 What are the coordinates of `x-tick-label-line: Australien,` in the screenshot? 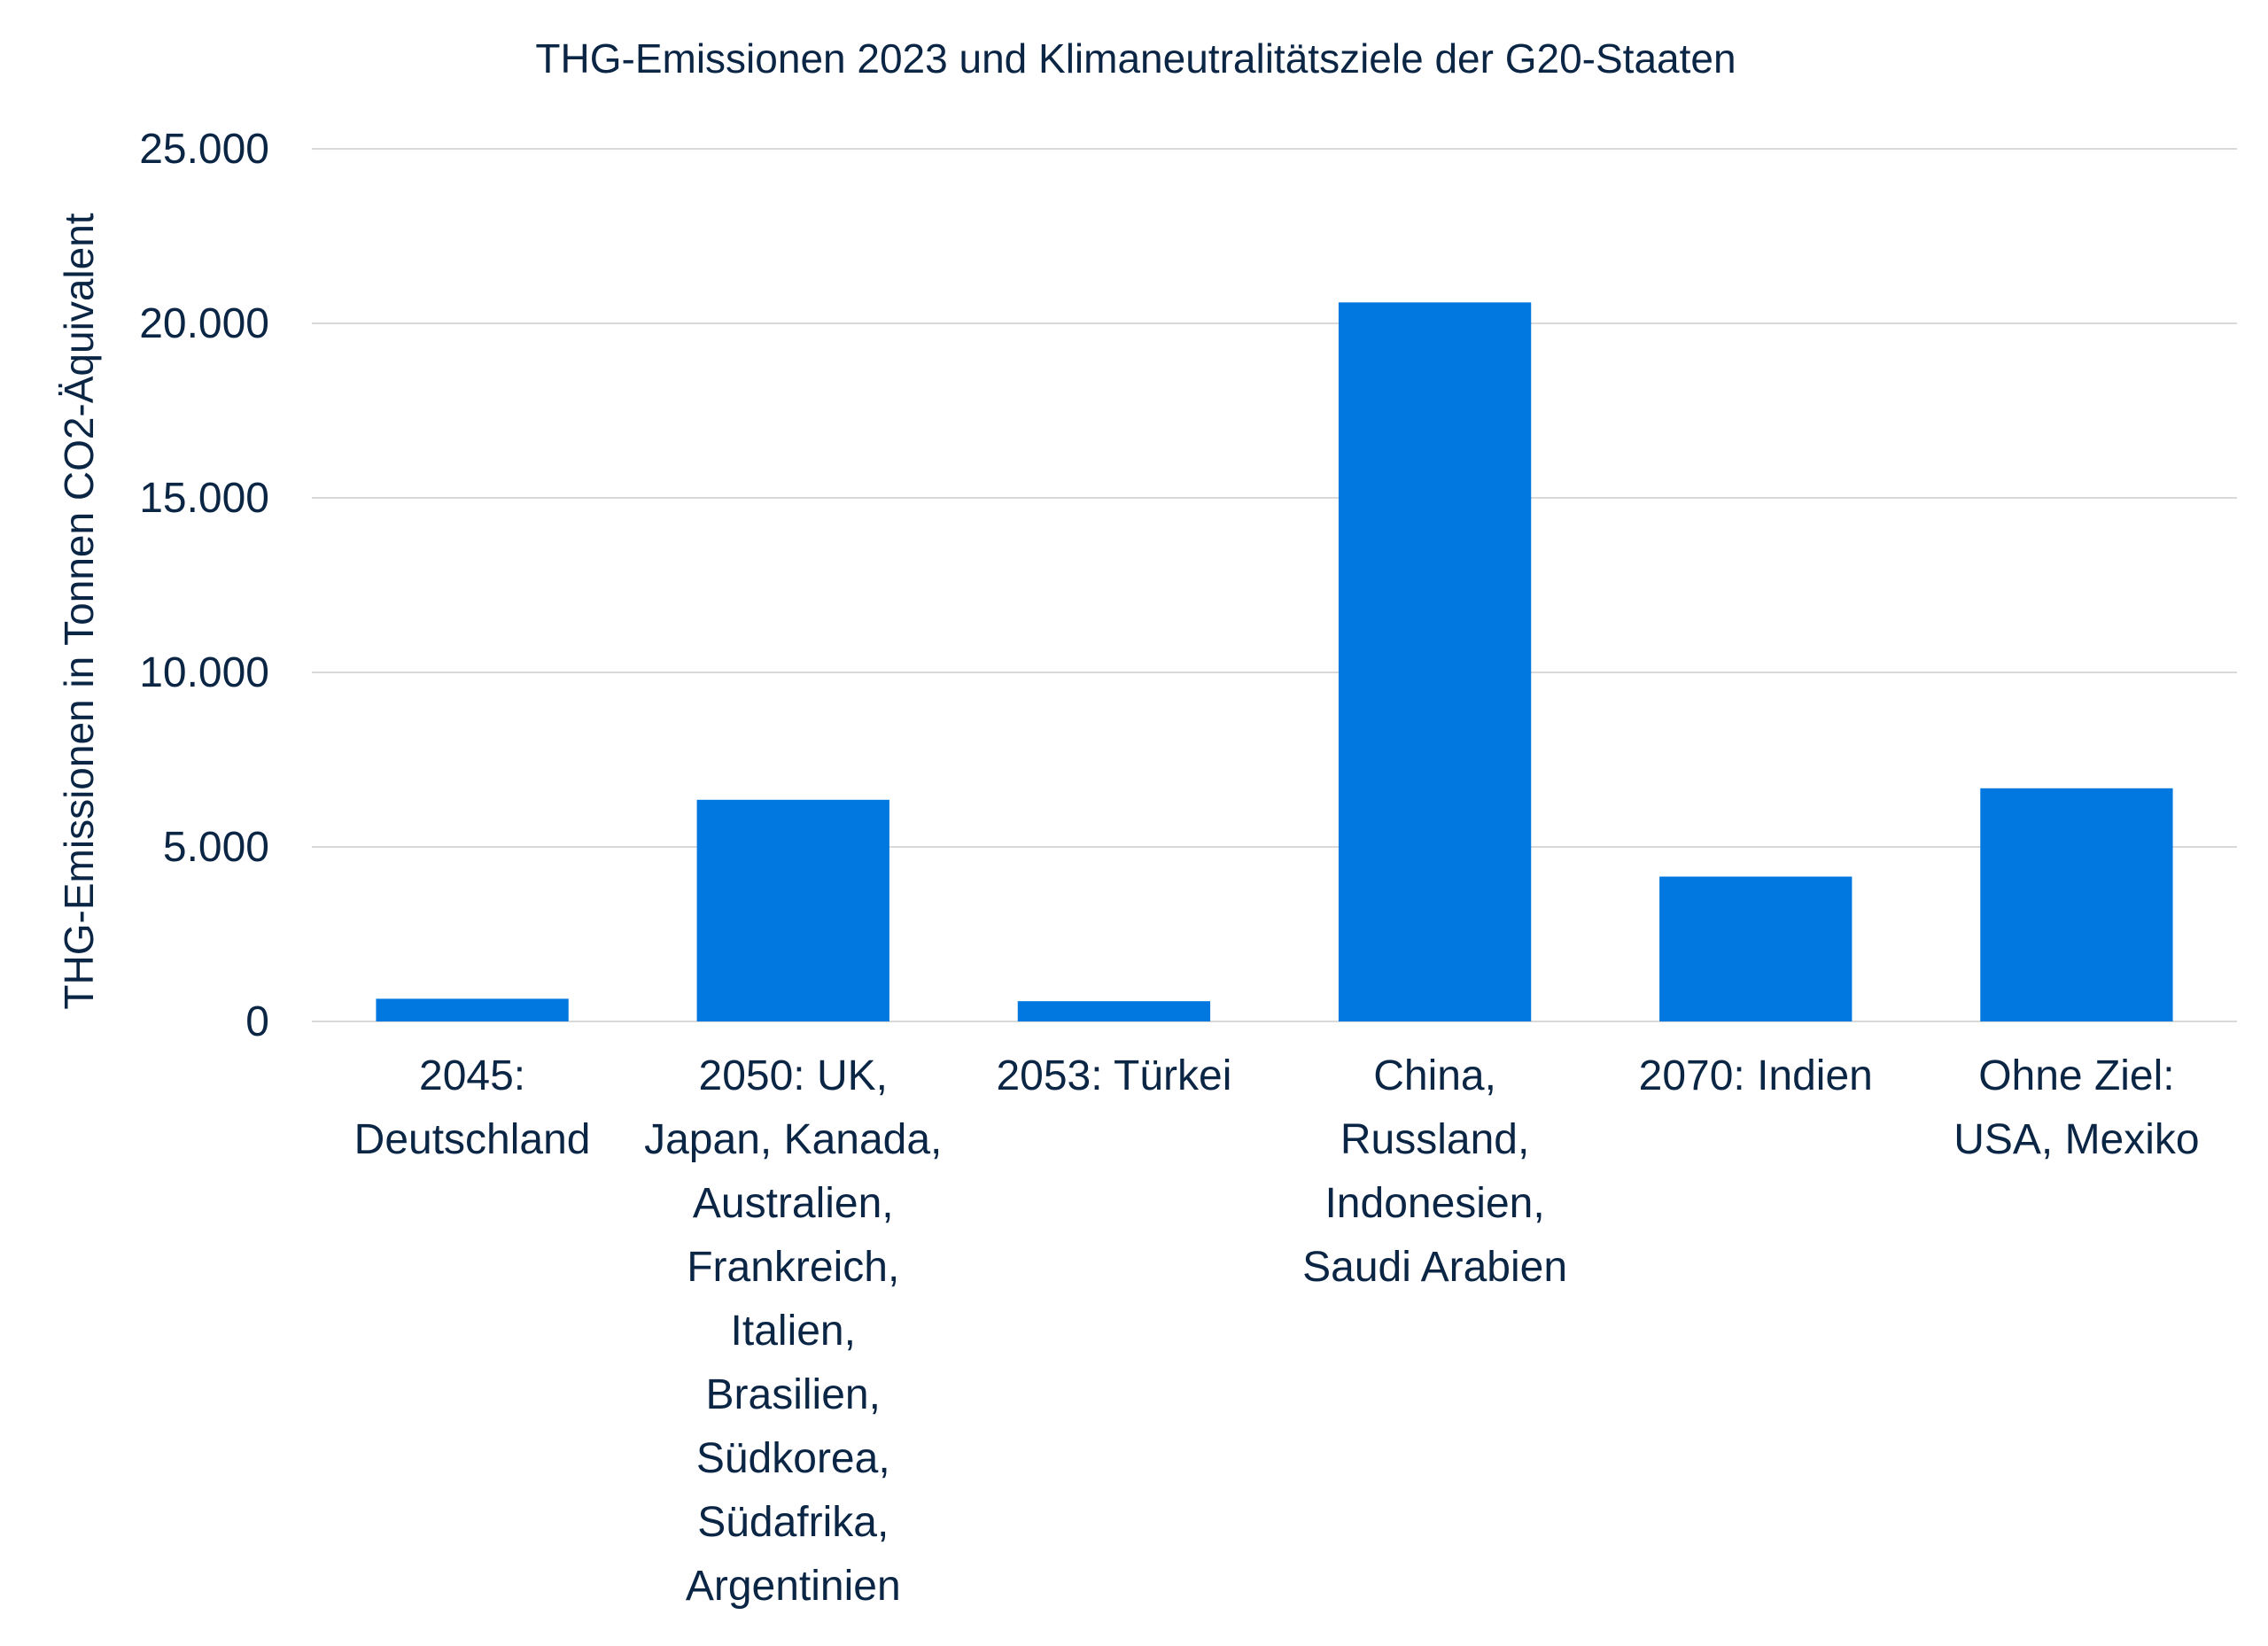 It's located at (793, 1203).